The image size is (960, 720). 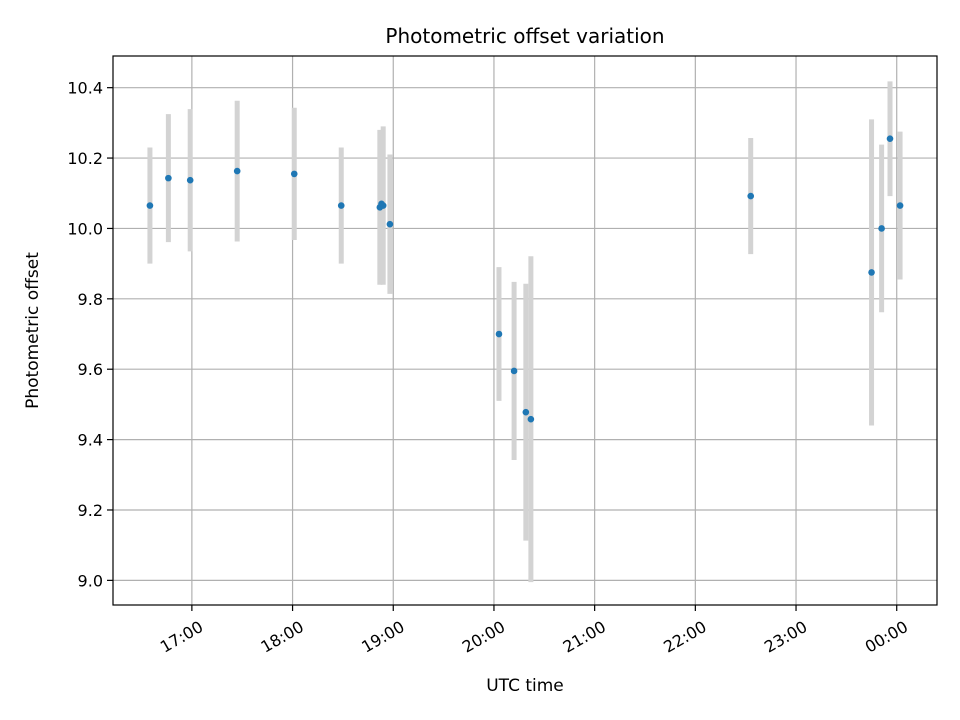 I want to click on y-axis-ticks: 9.0 9.2 9.4 9.6 9.8 10.0 10.2 10.4, so click(x=90, y=334).